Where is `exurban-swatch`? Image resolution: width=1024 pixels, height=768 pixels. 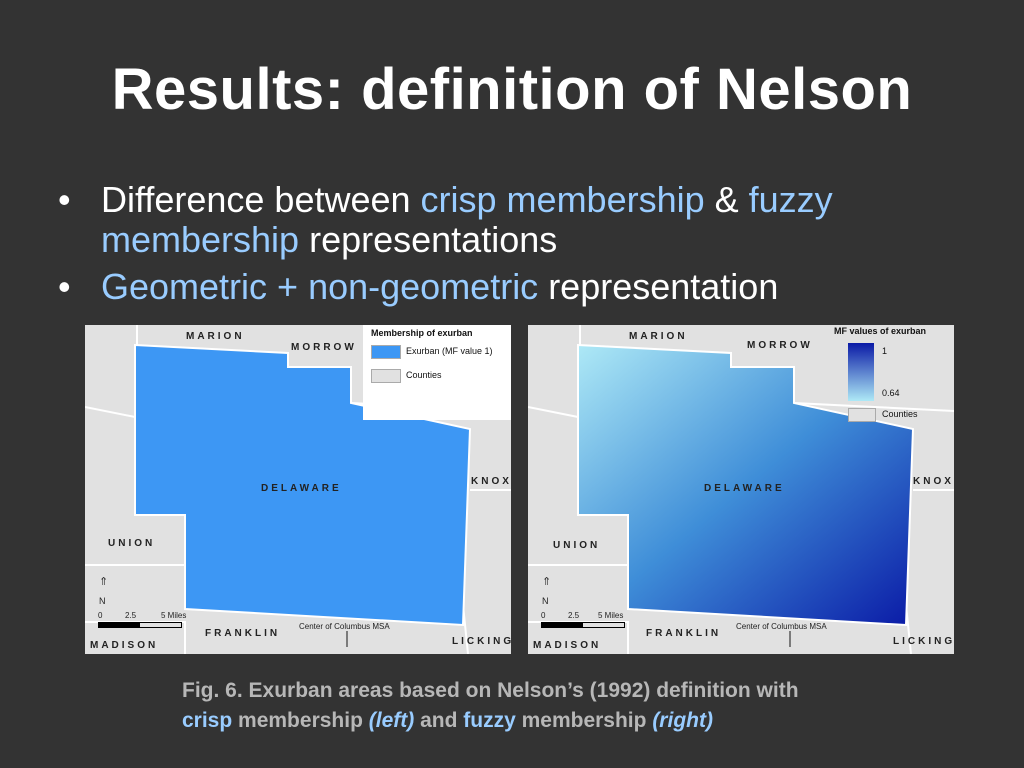 exurban-swatch is located at coordinates (386, 352).